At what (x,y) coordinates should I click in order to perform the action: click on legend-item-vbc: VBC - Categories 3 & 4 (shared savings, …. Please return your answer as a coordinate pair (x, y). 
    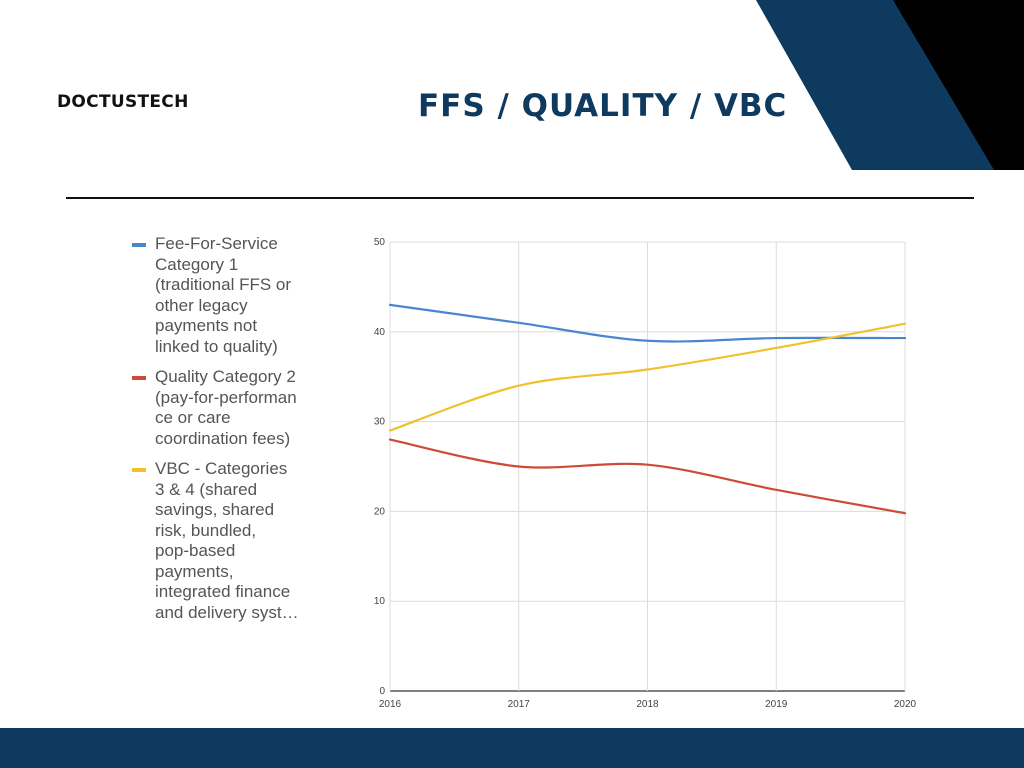
    Looking at the image, I should click on (237, 541).